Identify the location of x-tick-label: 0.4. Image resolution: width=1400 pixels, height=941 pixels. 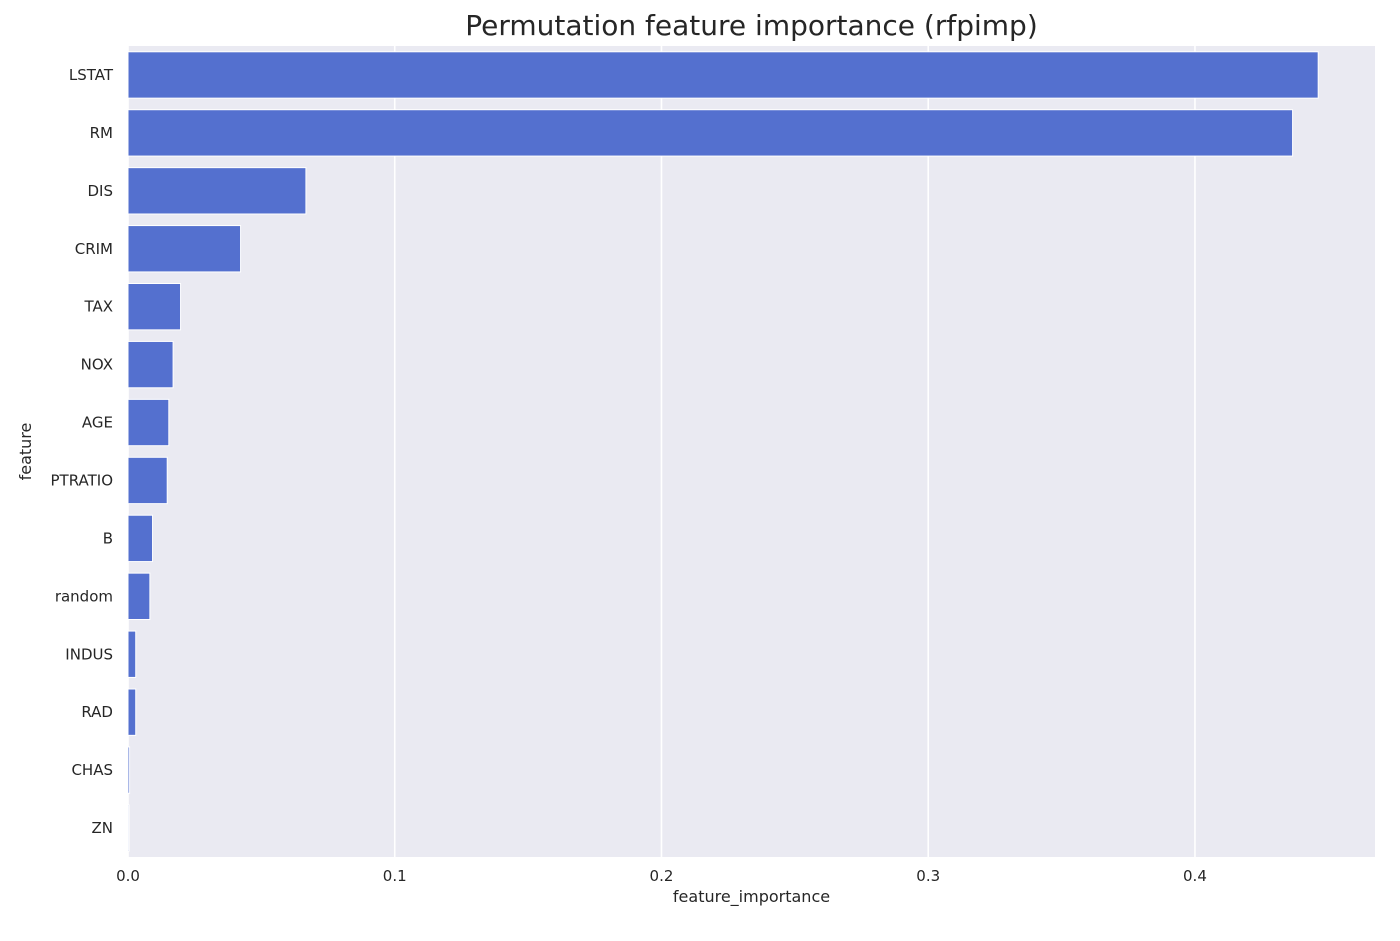
(1195, 876).